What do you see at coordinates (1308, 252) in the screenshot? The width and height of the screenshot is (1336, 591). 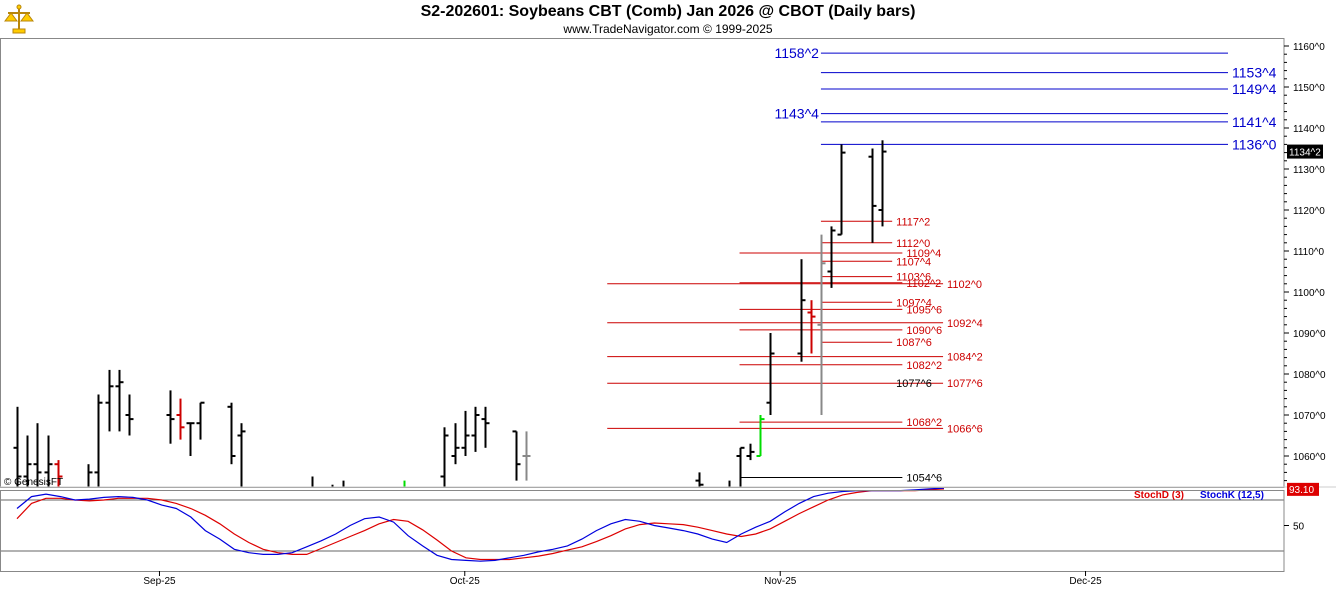 I see `price-y-tick-label: 1110^0` at bounding box center [1308, 252].